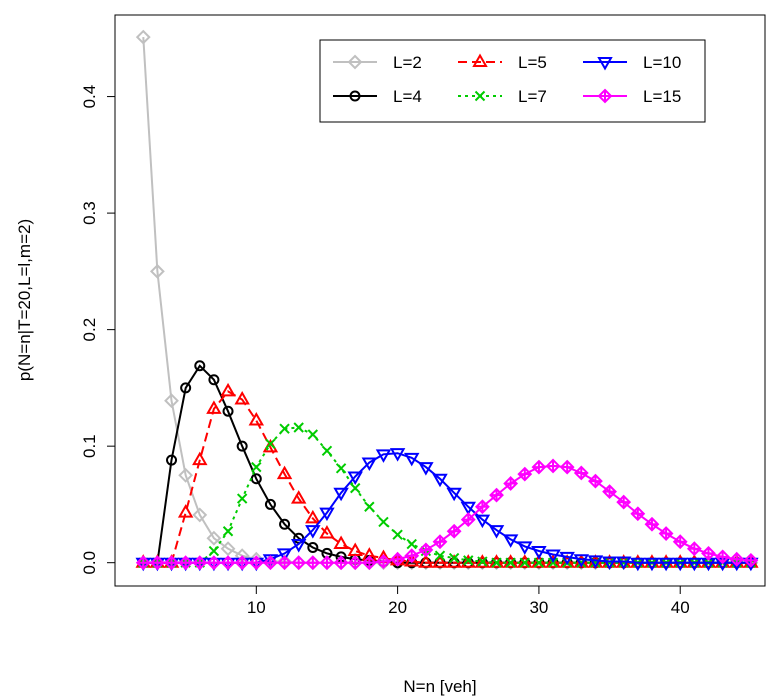 This screenshot has height=700, width=778. What do you see at coordinates (502, 96) in the screenshot?
I see `legend-entry: L=7` at bounding box center [502, 96].